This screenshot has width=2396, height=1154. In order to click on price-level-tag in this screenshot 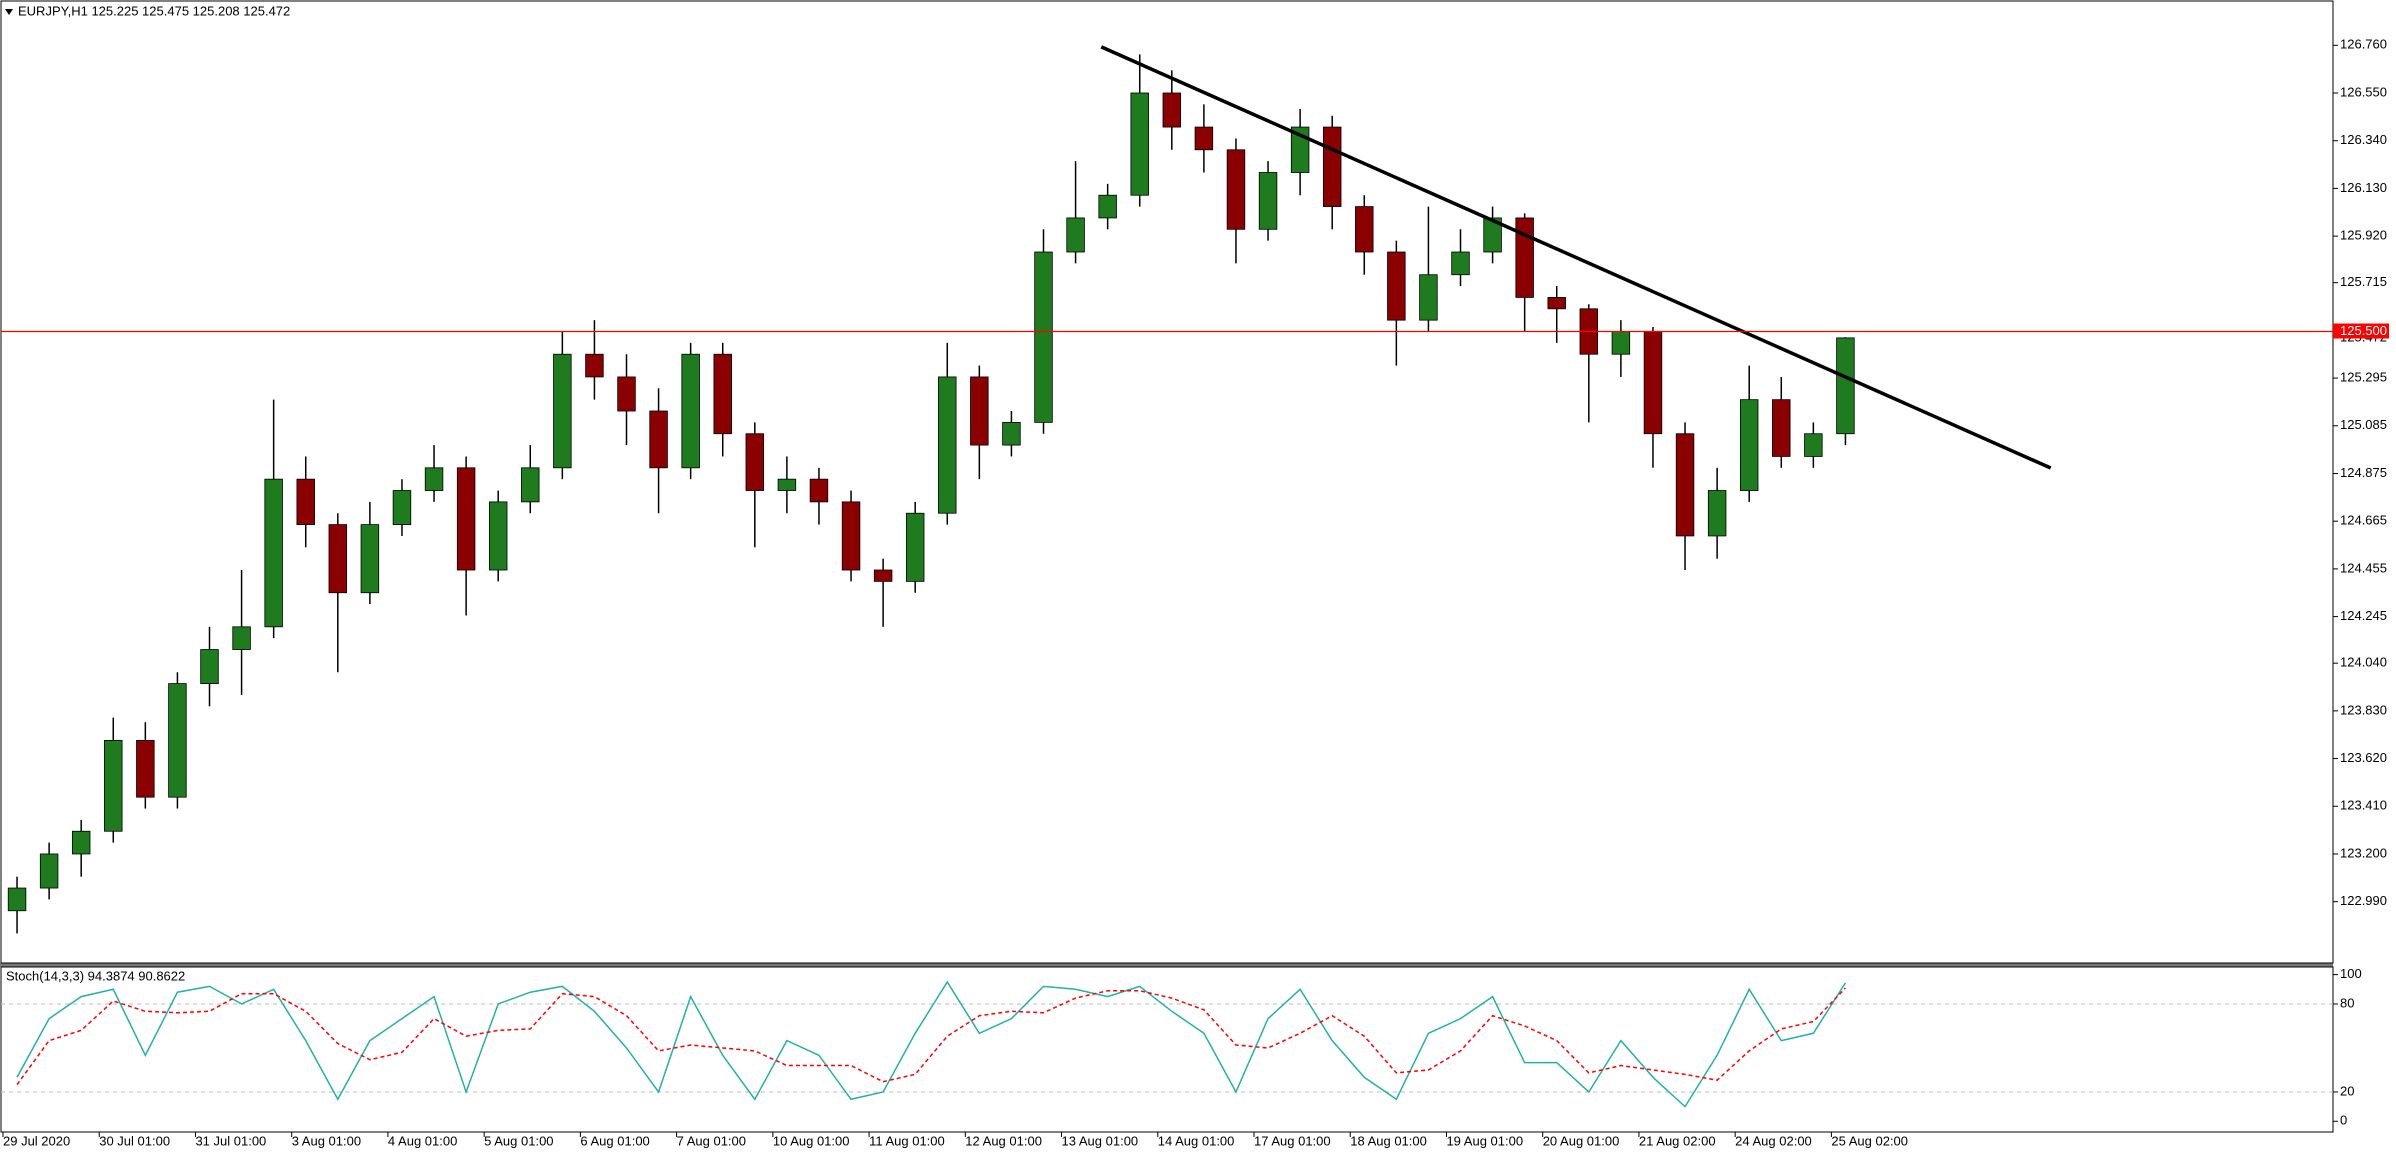, I will do `click(2361, 331)`.